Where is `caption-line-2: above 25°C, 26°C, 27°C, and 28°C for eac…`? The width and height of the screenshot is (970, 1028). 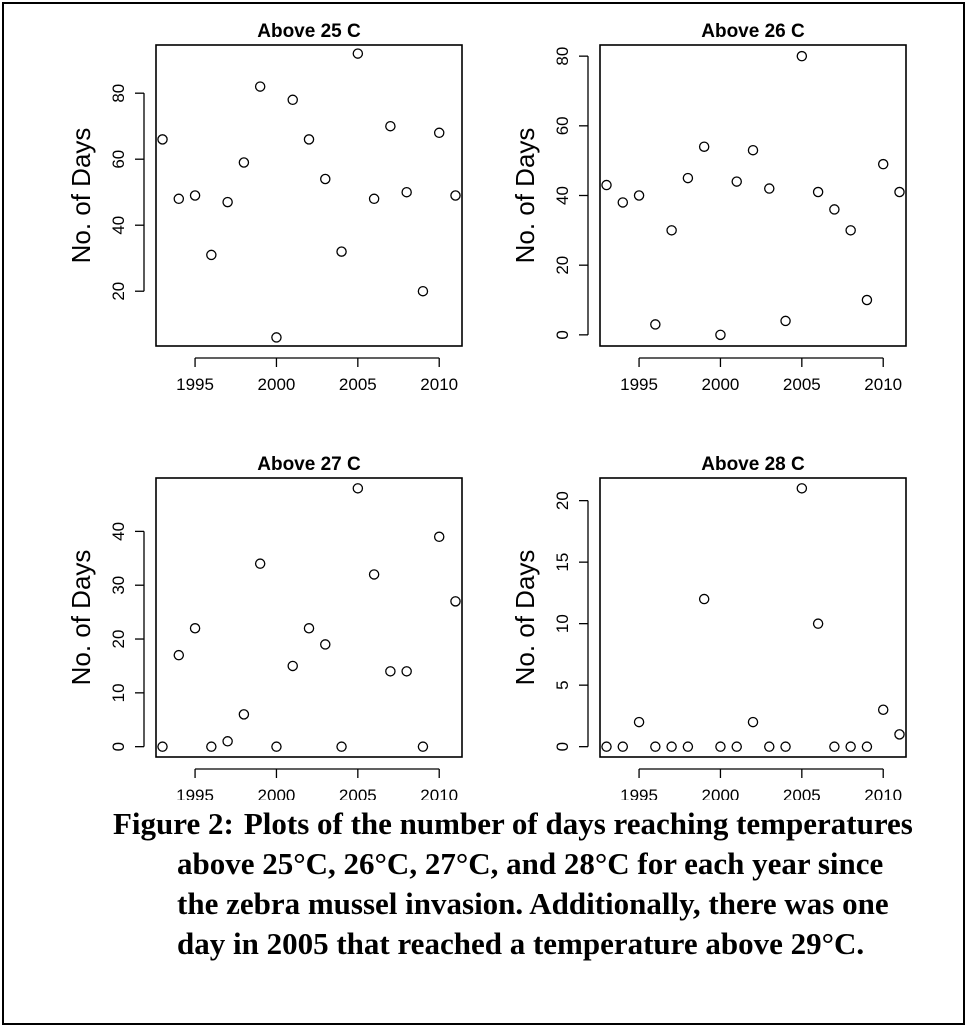
caption-line-2: above 25°C, 26°C, 27°C, and 28°C for eac… is located at coordinates (530, 863).